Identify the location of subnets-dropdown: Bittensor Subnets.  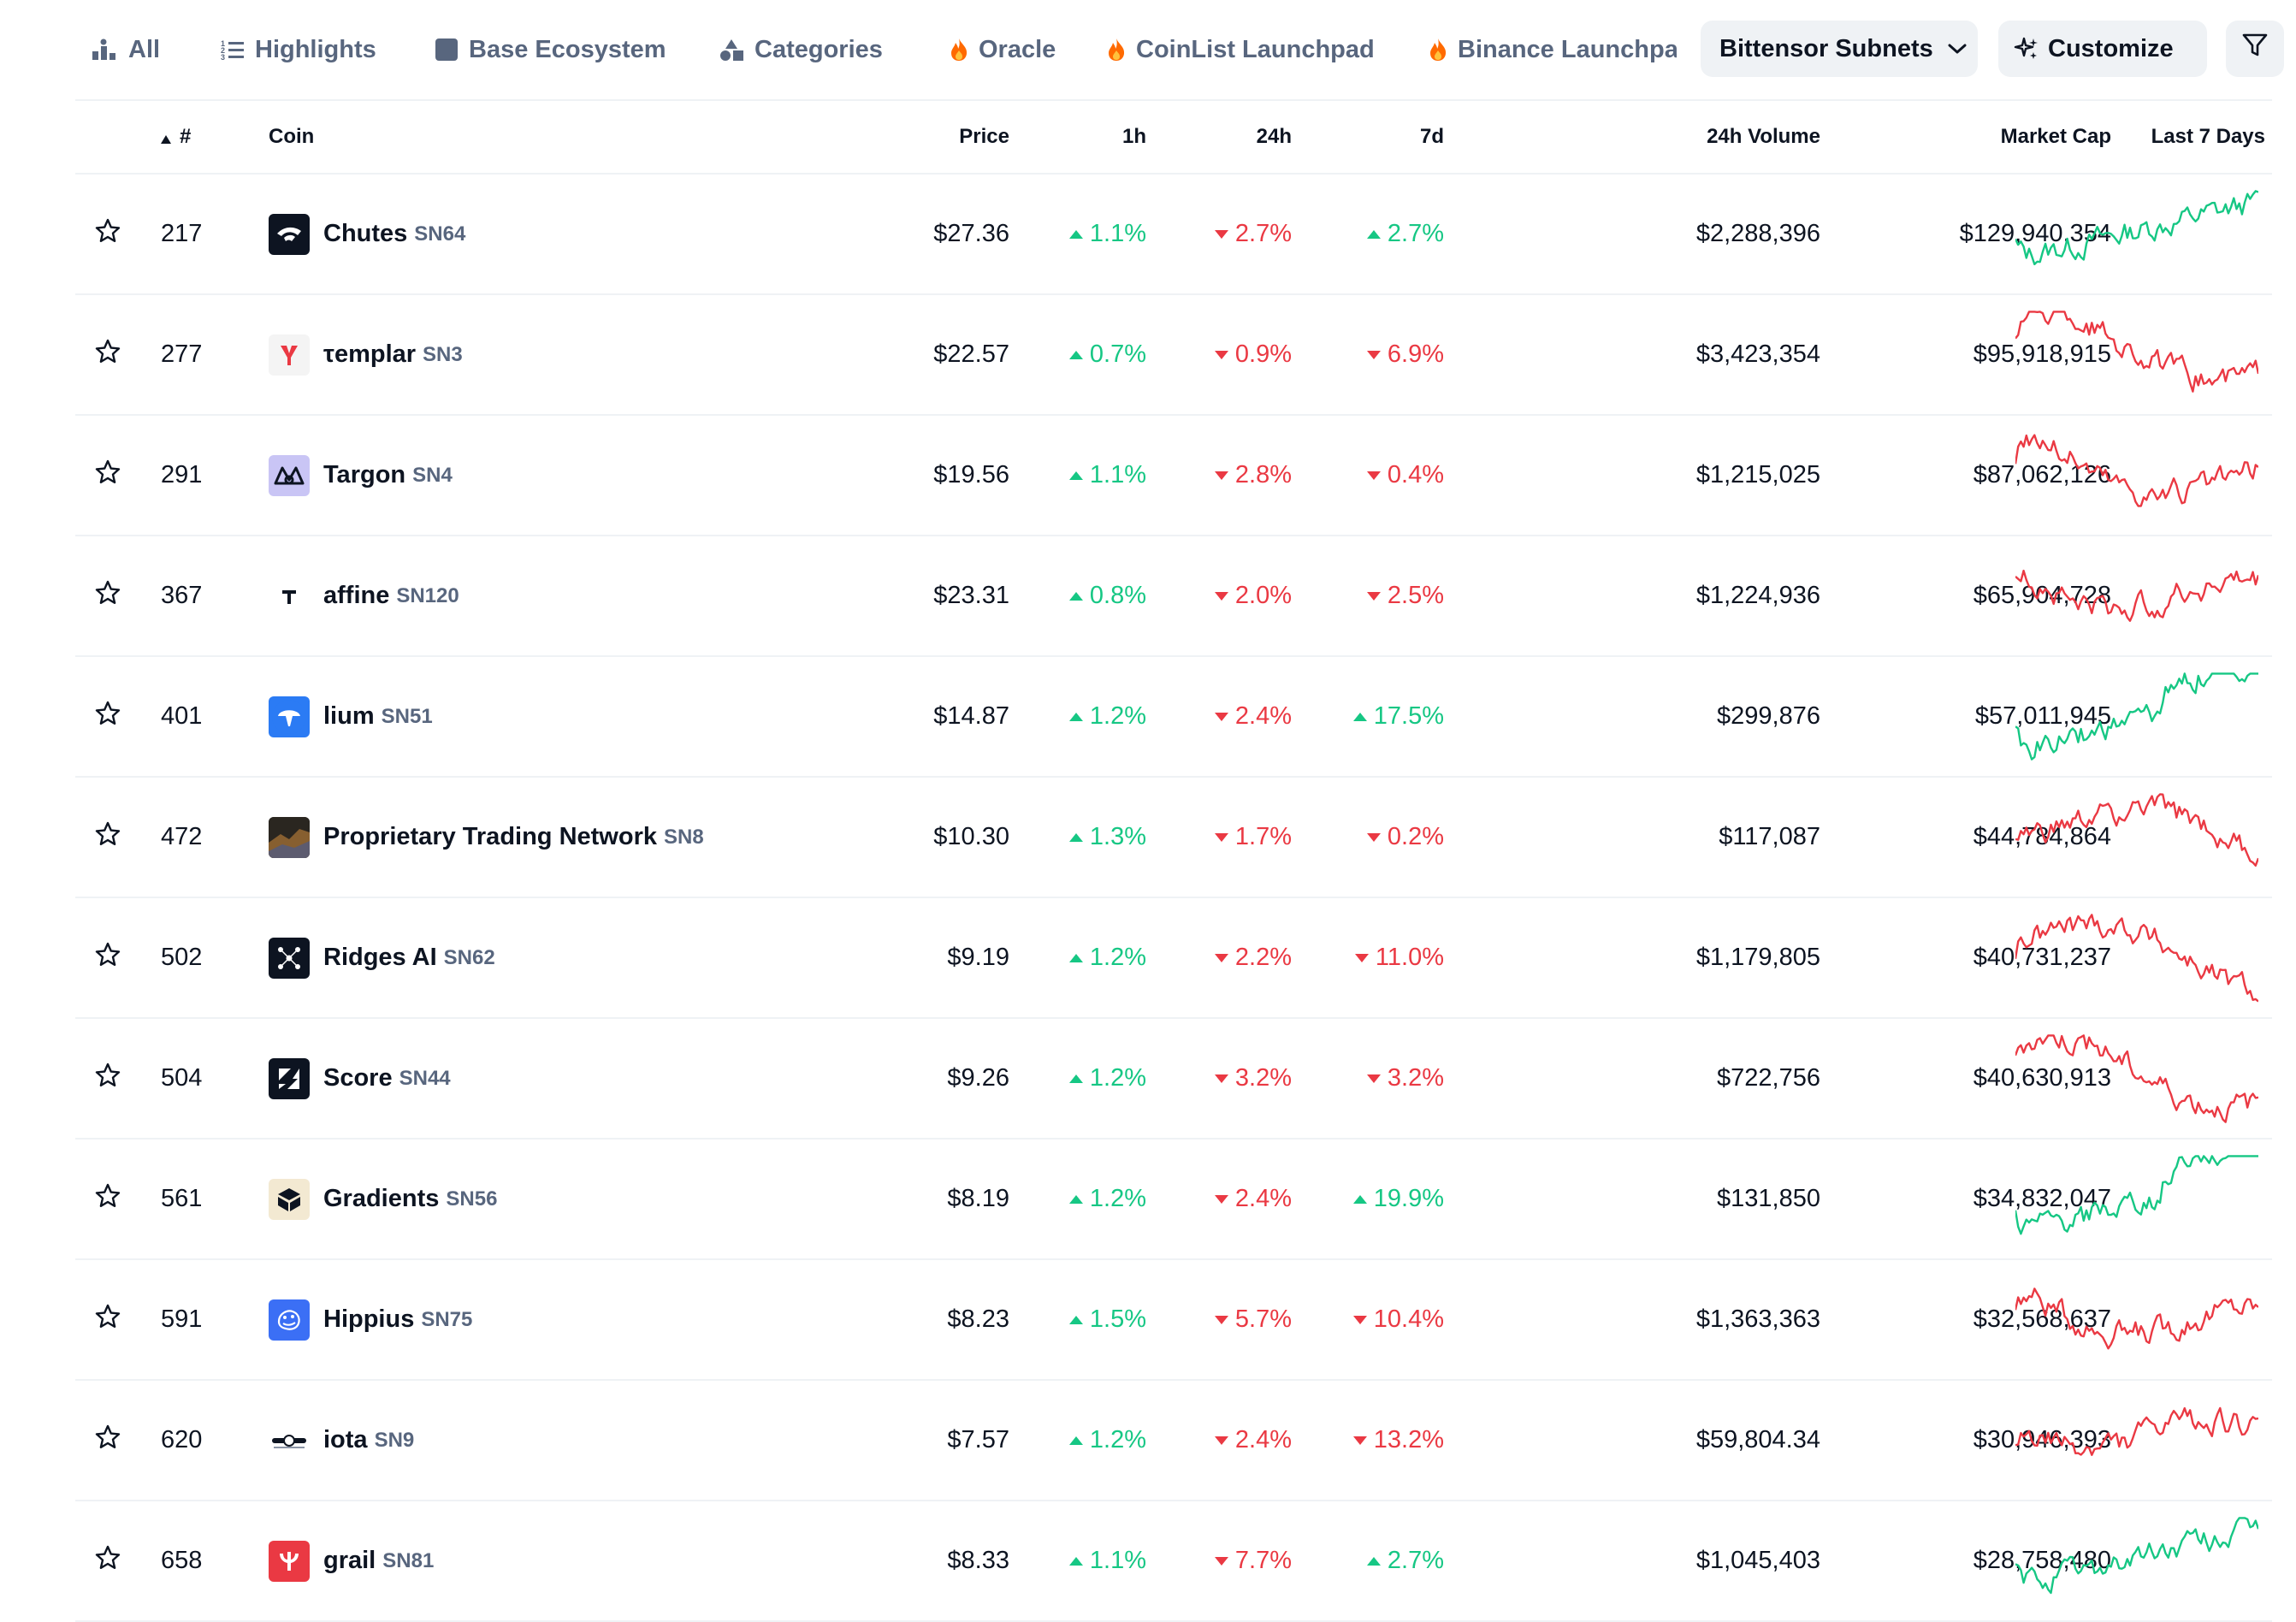
(1840, 49).